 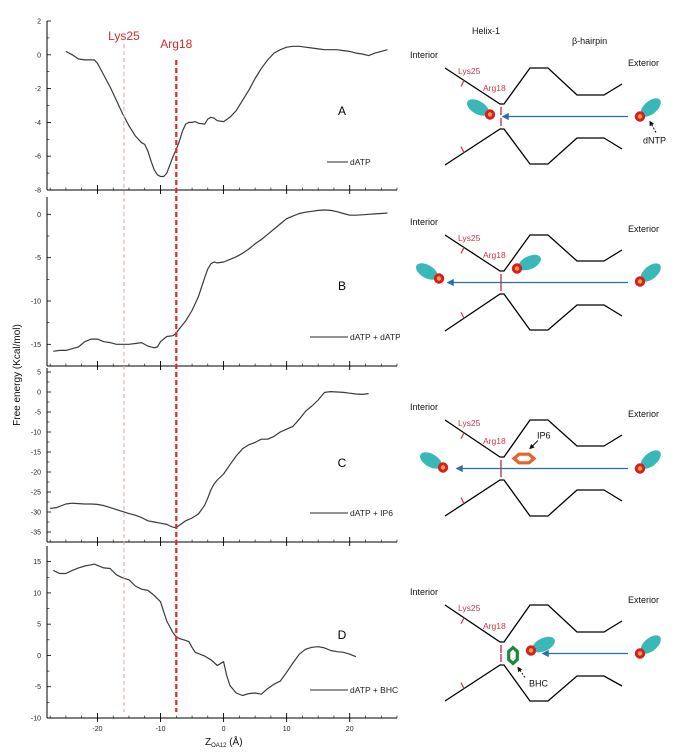 I want to click on legend: dATP + BHC, so click(x=354, y=690).